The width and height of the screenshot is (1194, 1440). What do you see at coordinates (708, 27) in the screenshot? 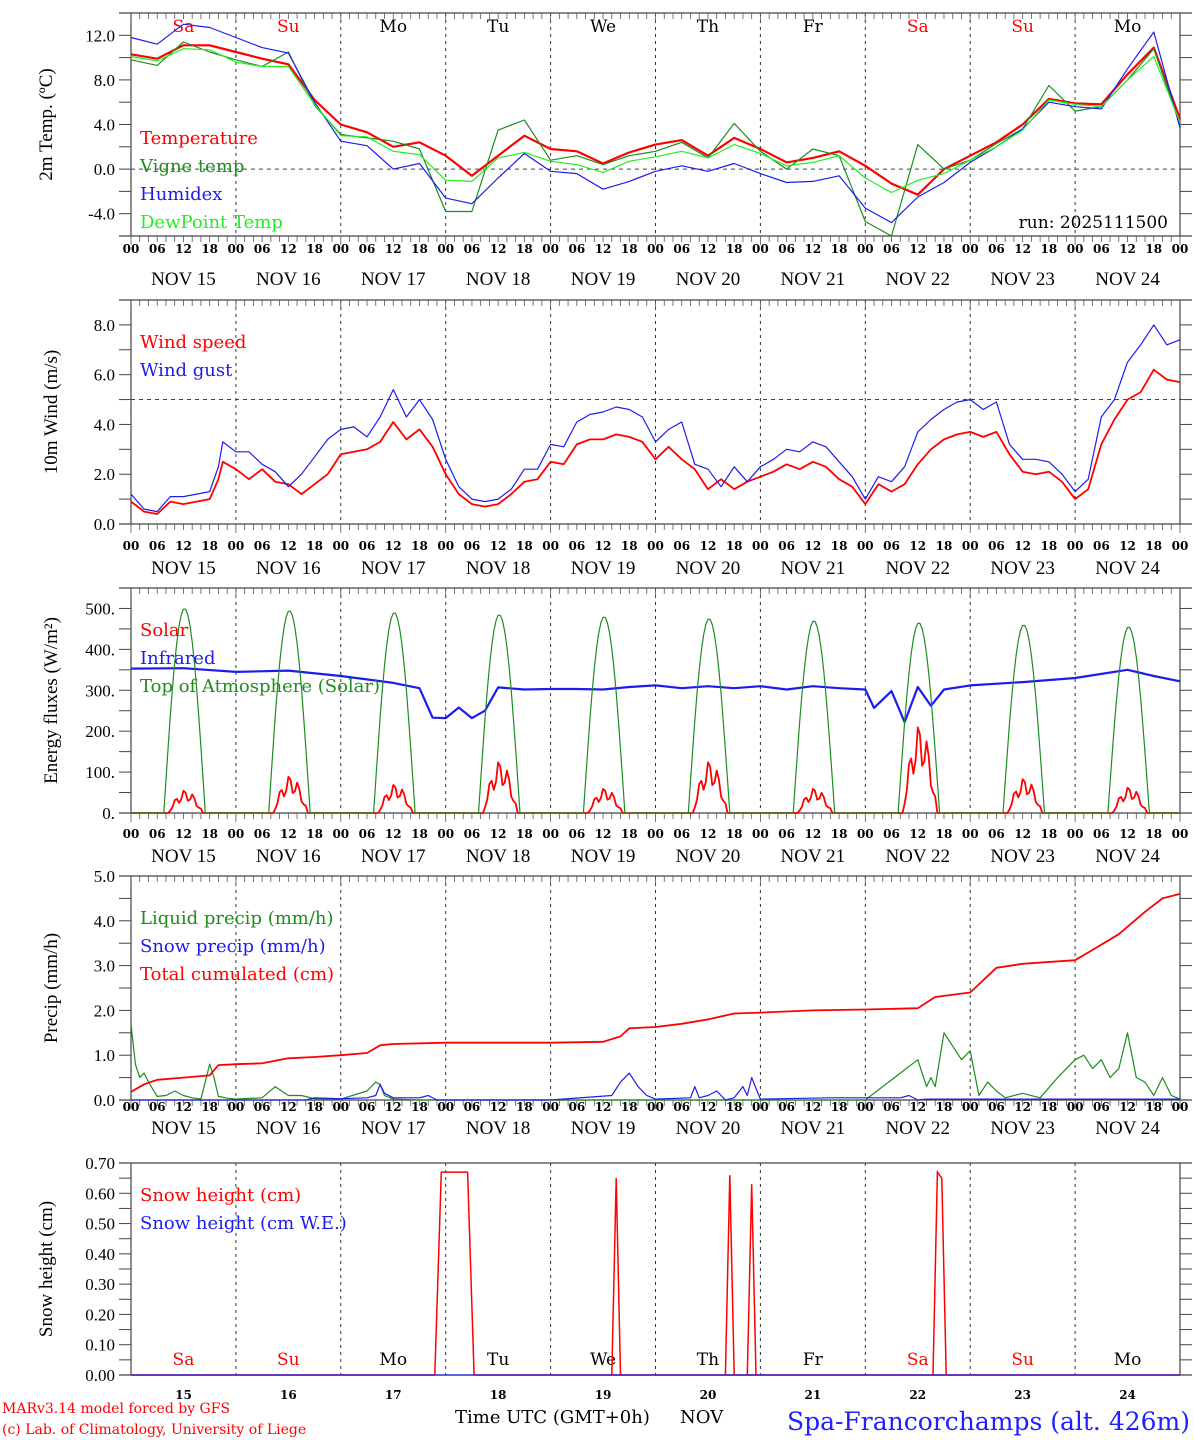
I see `weekday-label: Th` at bounding box center [708, 27].